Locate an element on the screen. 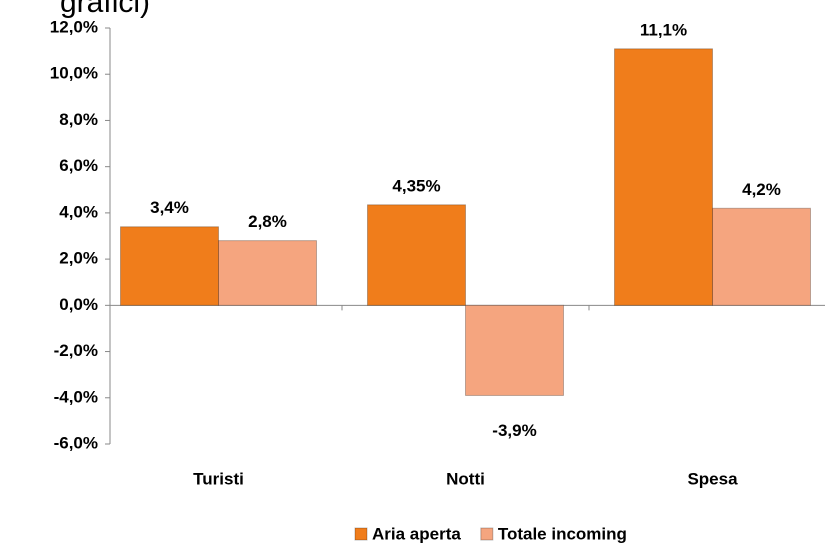 Image resolution: width=825 pixels, height=547 pixels. y-tick-label: 0,0% is located at coordinates (78, 304).